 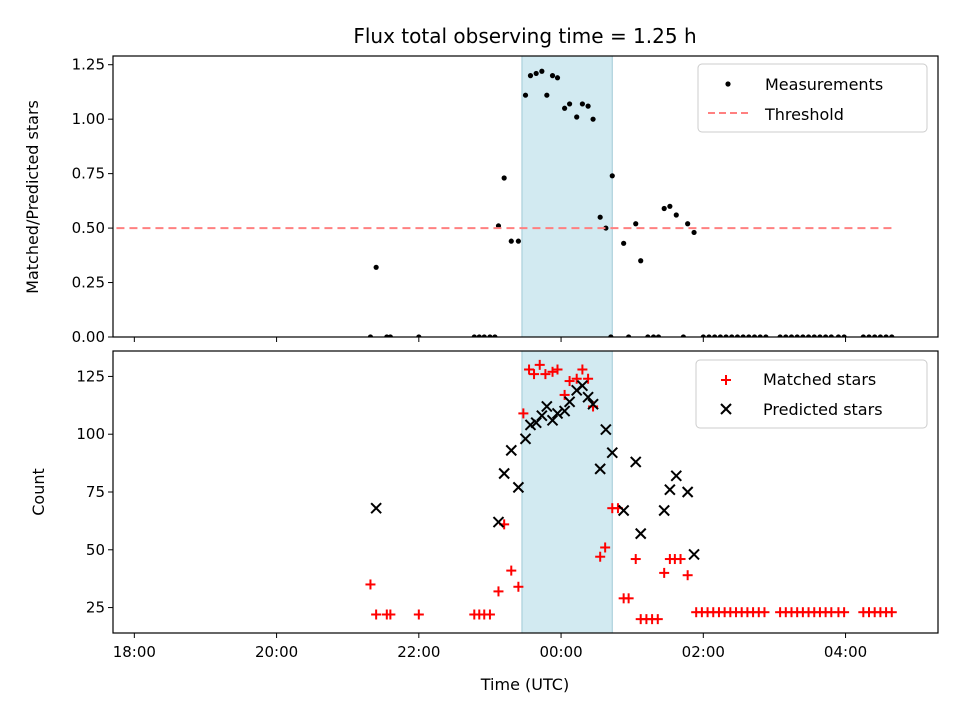 What do you see at coordinates (276, 652) in the screenshot?
I see `x-tick-label: 20:00` at bounding box center [276, 652].